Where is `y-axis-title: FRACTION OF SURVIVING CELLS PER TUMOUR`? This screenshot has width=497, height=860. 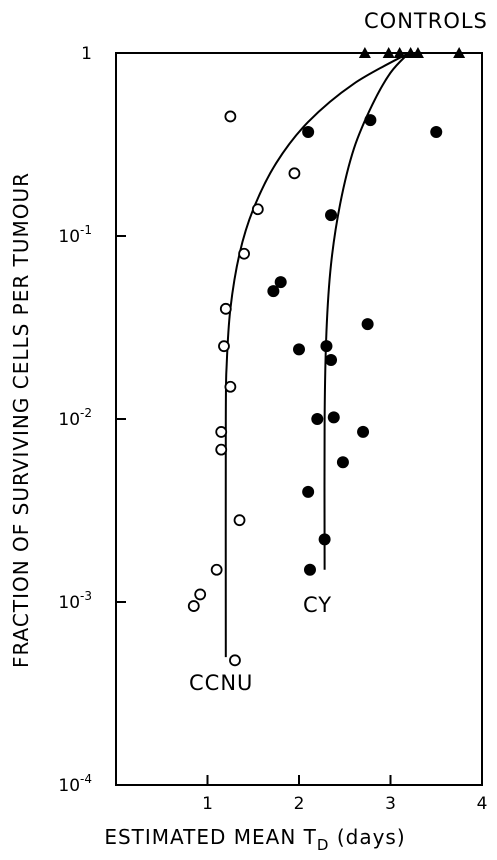
y-axis-title: FRACTION OF SURVIVING CELLS PER TUMOUR is located at coordinates (21, 420).